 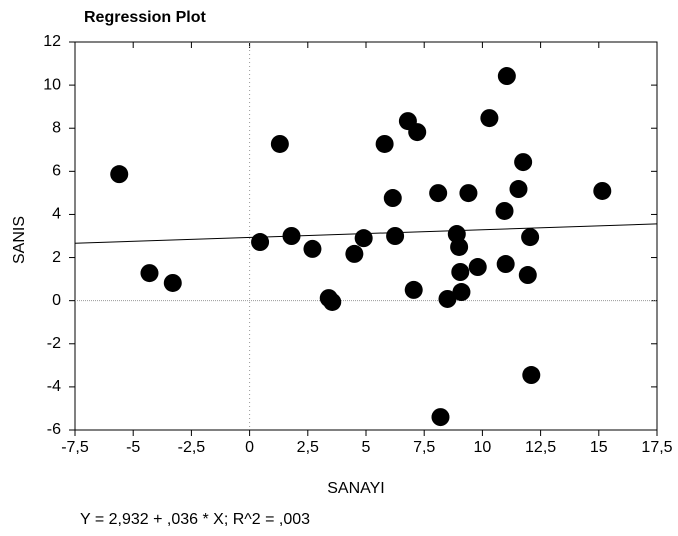 What do you see at coordinates (56, 257) in the screenshot?
I see `y-tick-label: 2` at bounding box center [56, 257].